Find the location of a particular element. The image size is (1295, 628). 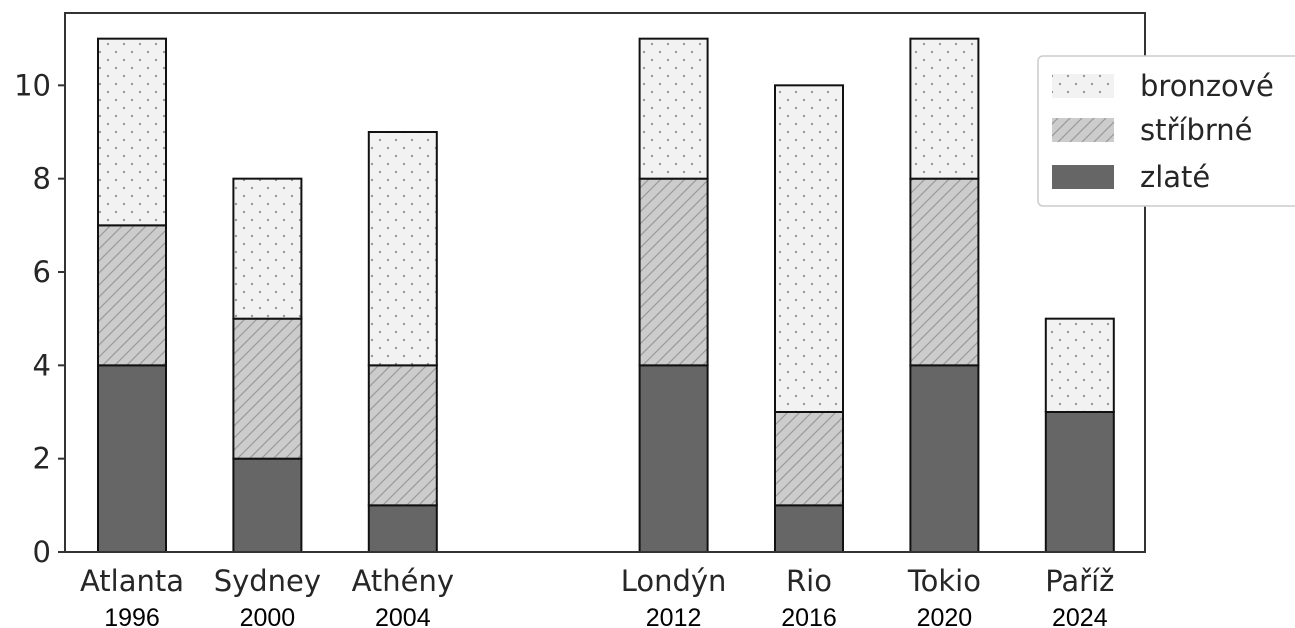

legend-swatch-zlate is located at coordinates (1083, 177).